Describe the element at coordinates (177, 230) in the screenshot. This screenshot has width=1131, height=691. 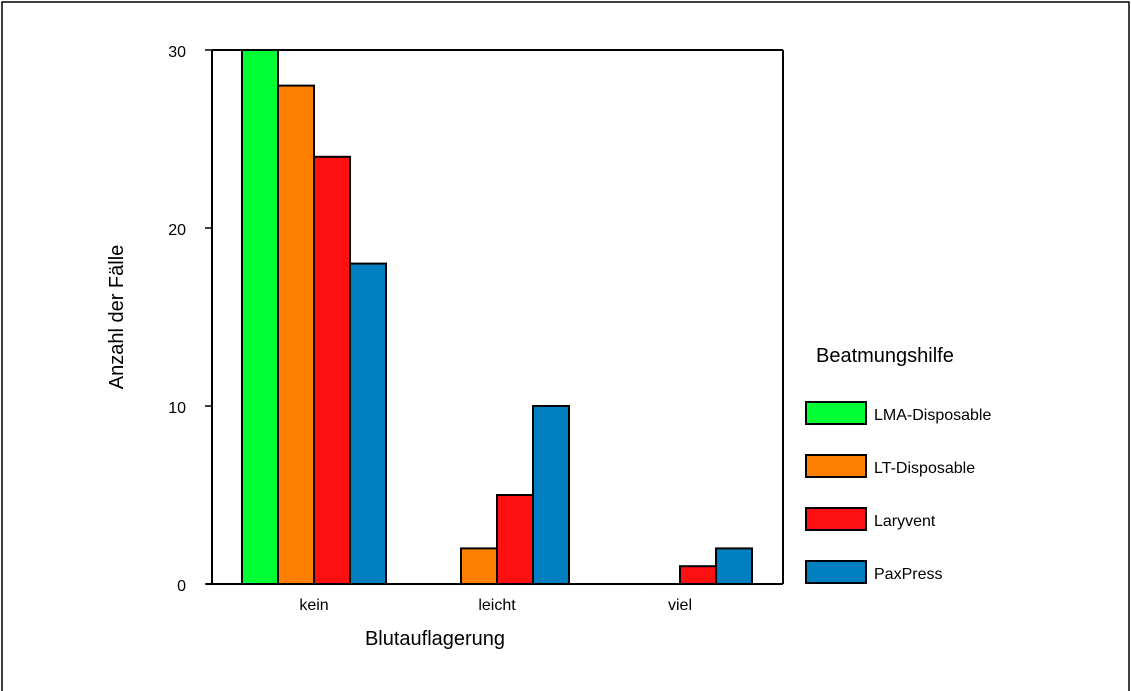
I see `y-tick-label: 20` at that location.